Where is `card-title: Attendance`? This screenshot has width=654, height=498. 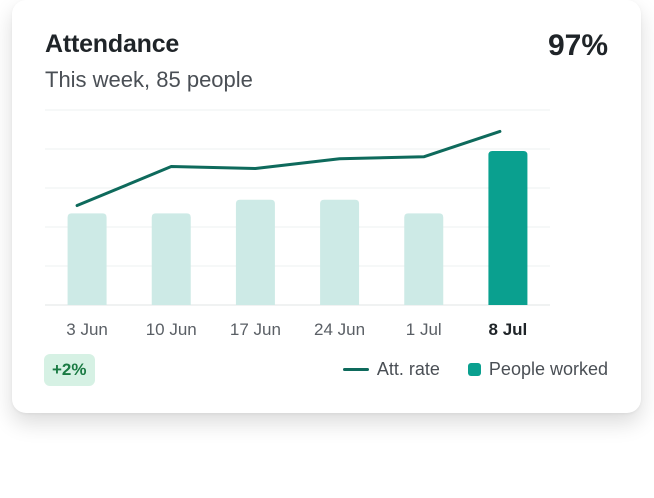
card-title: Attendance is located at coordinates (112, 44).